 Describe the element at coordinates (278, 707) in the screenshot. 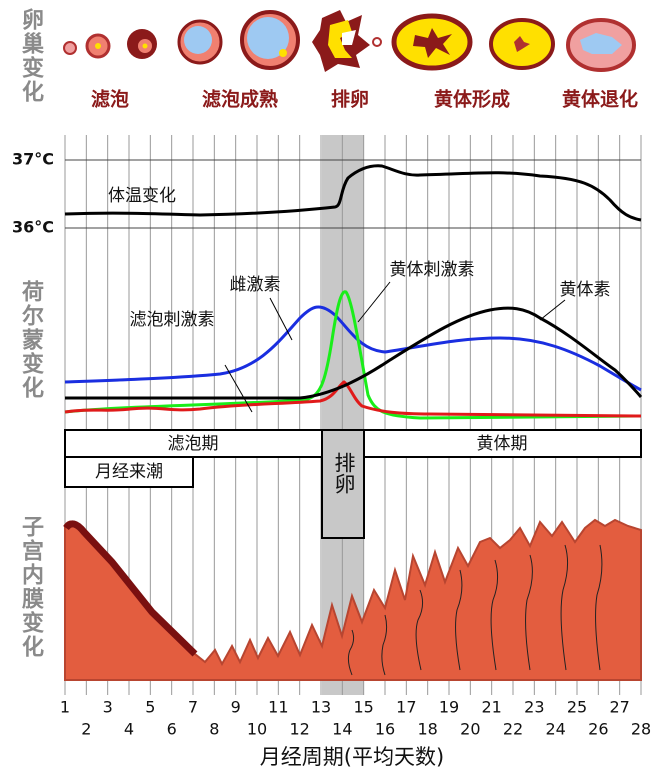

I see `day-label: 11` at that location.